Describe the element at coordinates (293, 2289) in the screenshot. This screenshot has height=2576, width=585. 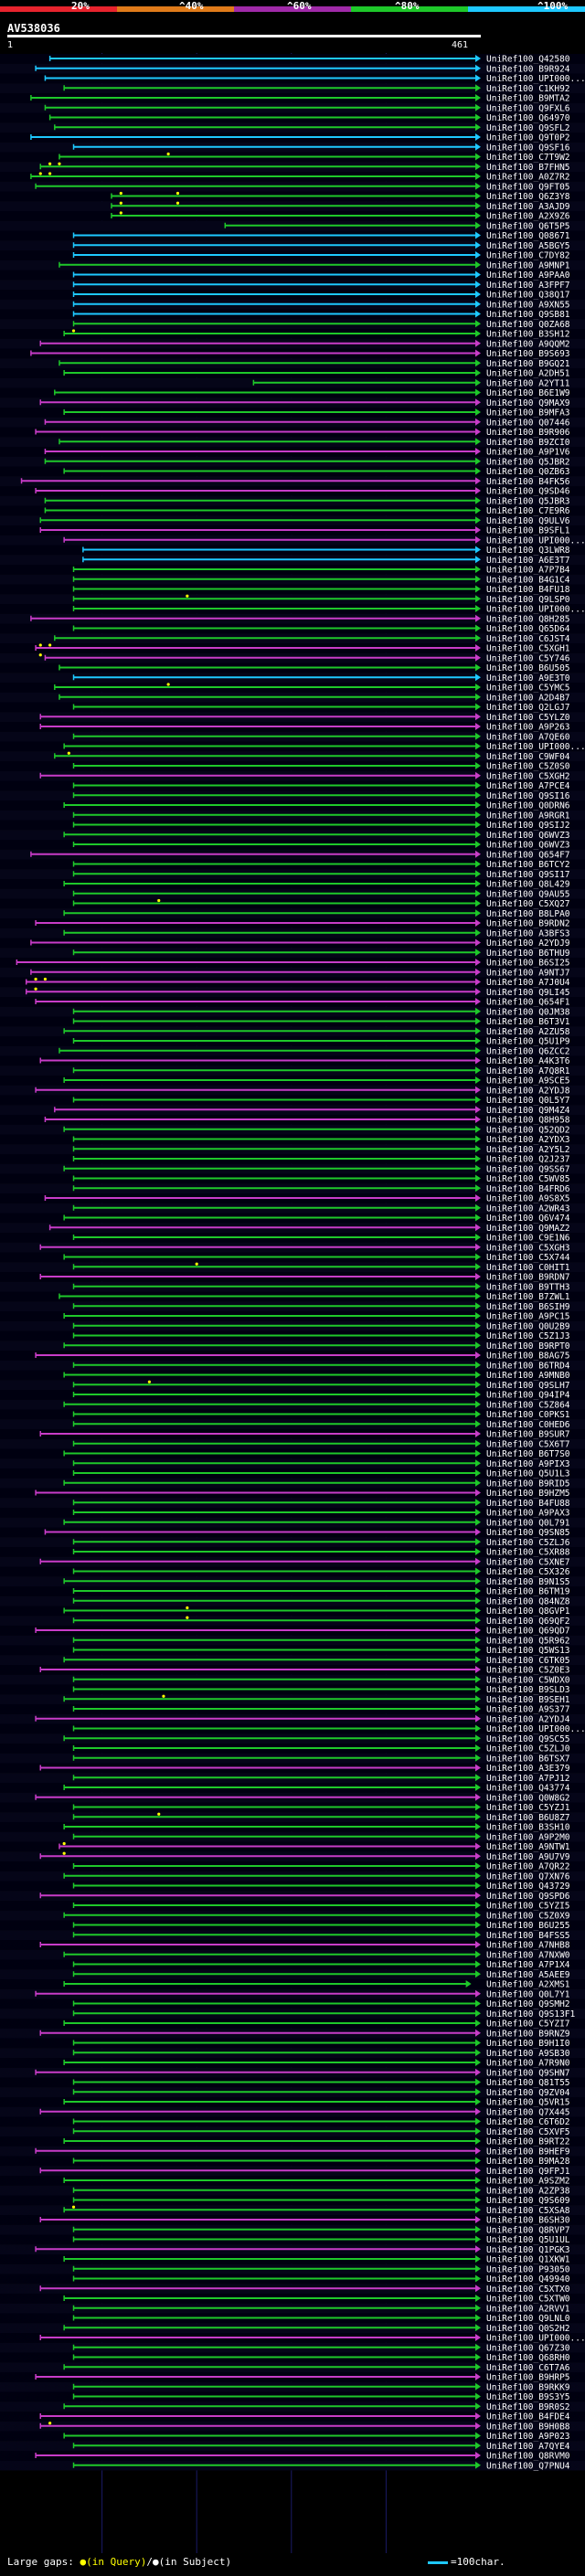
I see `hit-row: UniRef100_C5XTX0` at that location.